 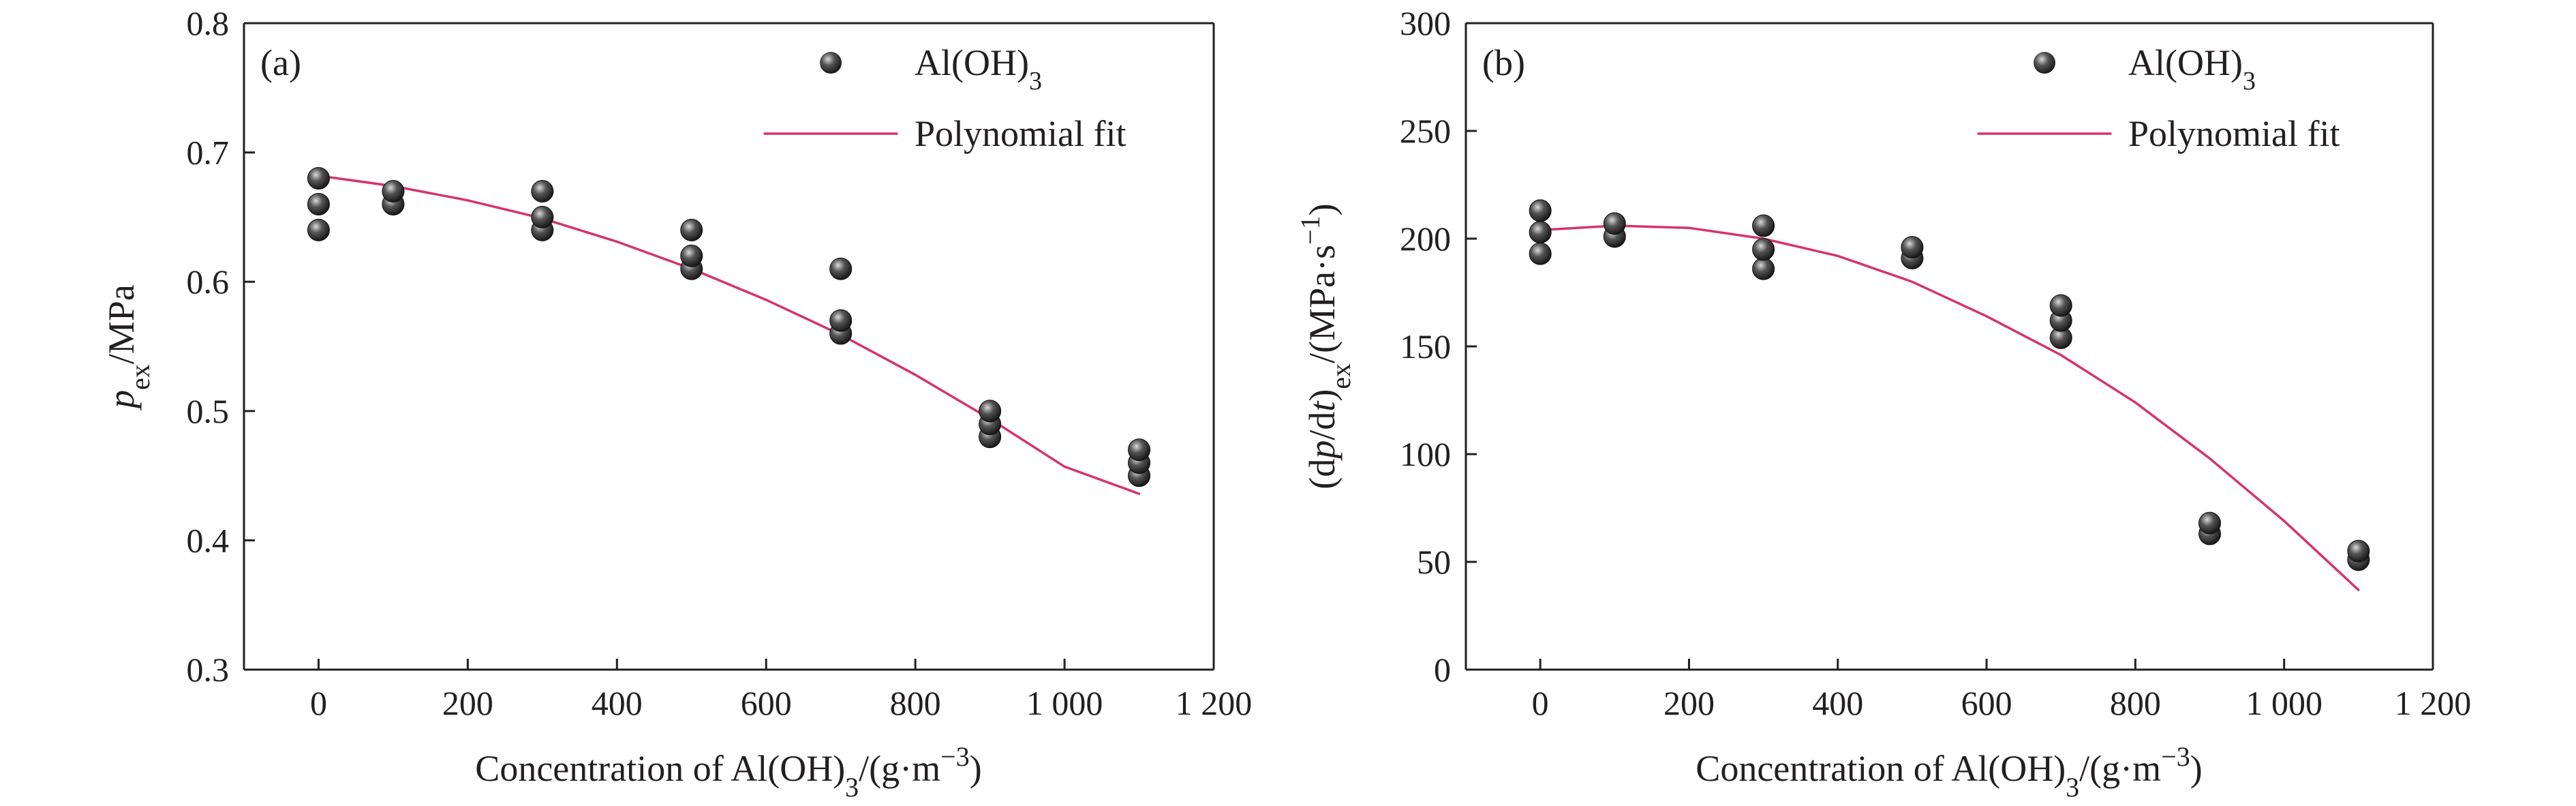 I want to click on panel-a-y-tick-label: 0.8, so click(x=208, y=23).